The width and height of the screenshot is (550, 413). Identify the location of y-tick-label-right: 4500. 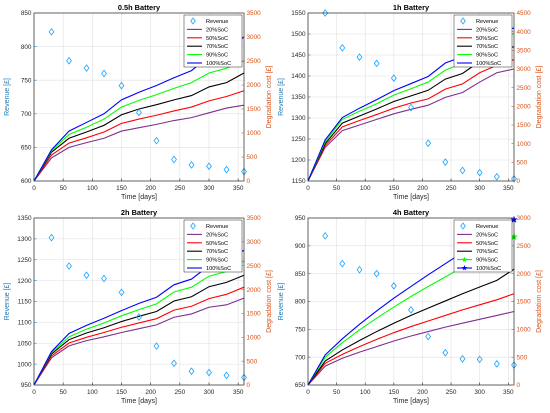
(524, 13).